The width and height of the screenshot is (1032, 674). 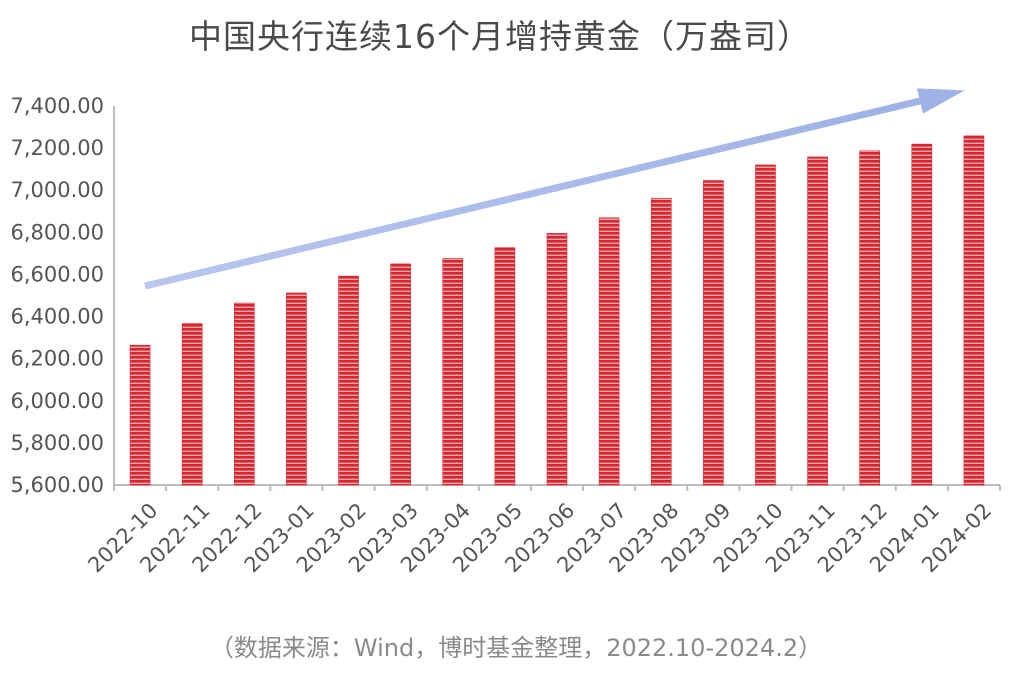 What do you see at coordinates (57, 274) in the screenshot?
I see `y-tick-label: 6,600.00` at bounding box center [57, 274].